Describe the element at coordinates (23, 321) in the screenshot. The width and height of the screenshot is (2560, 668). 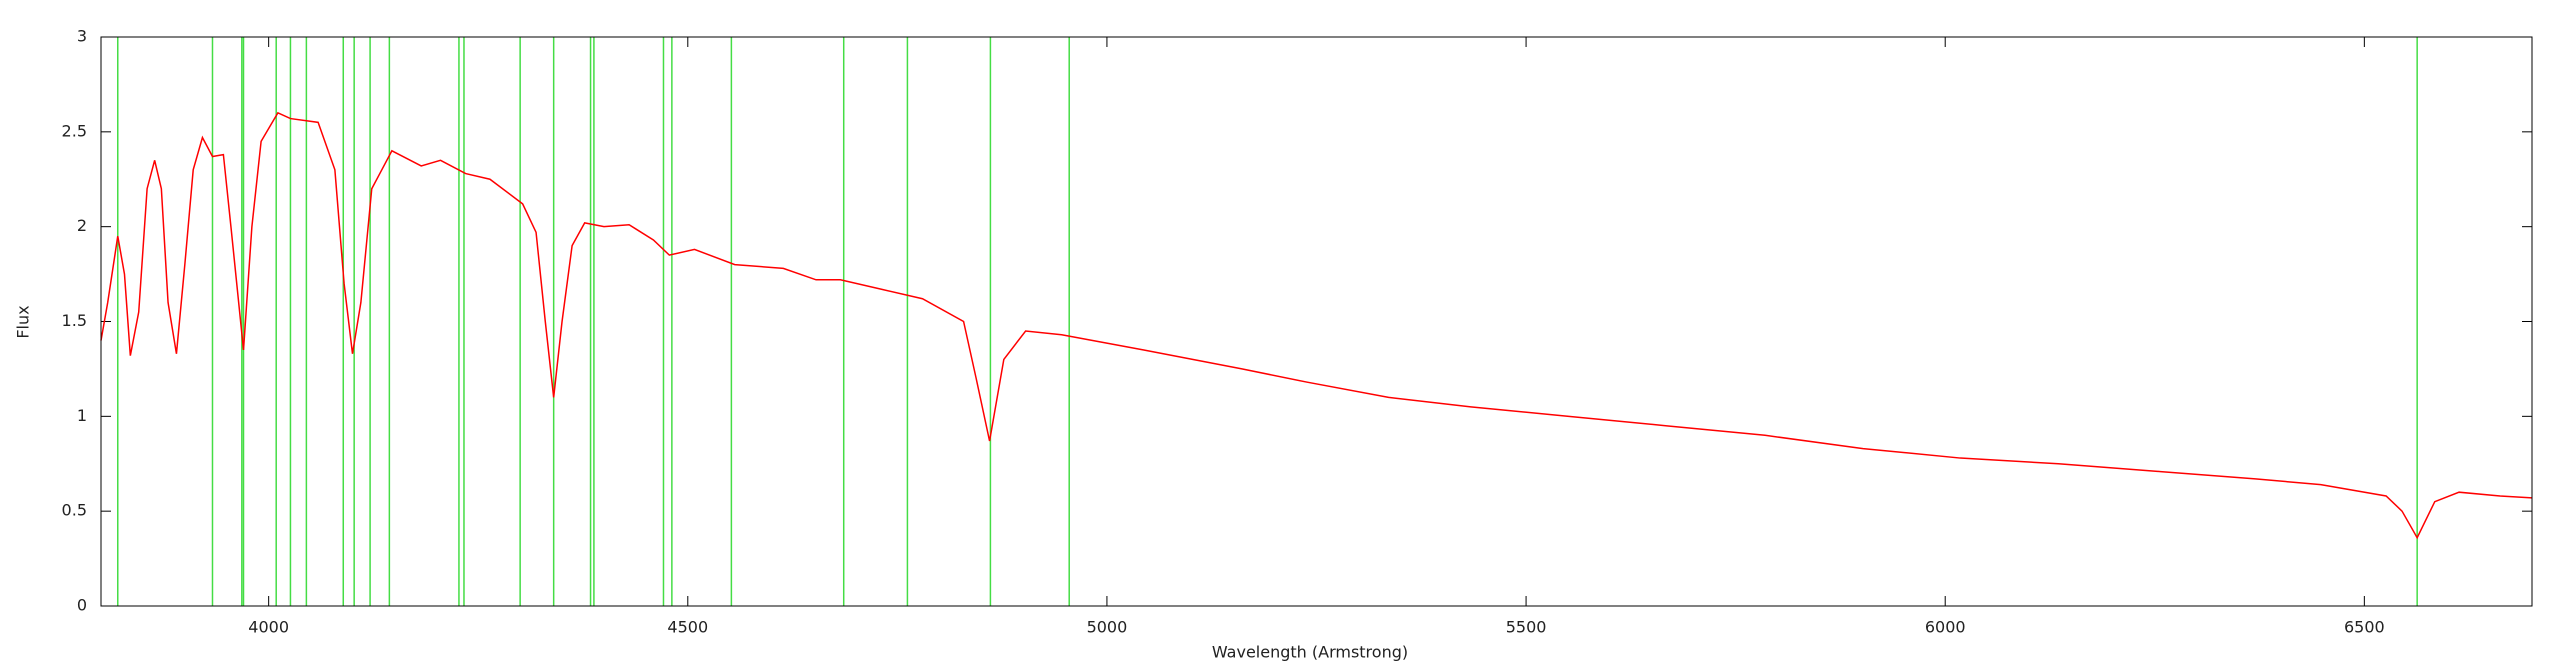
I see `y-axis-label: Flux` at that location.